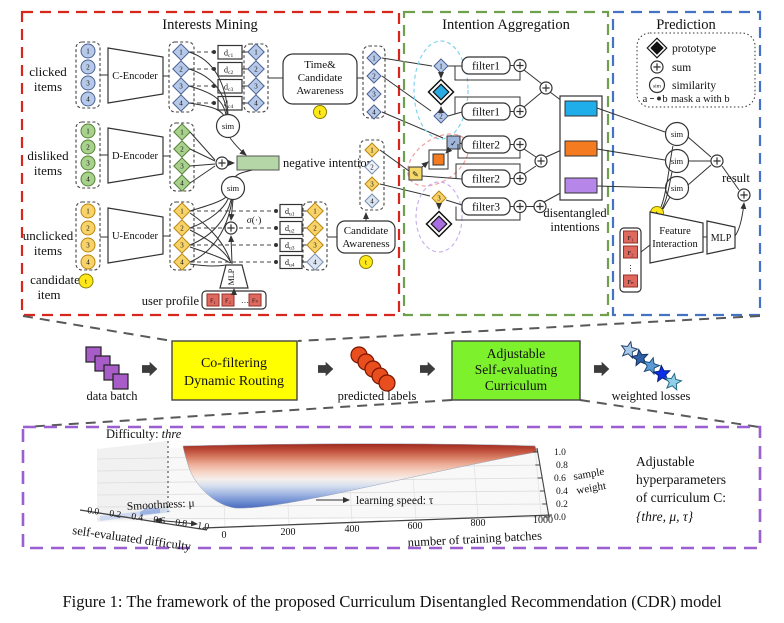  I want to click on clicked-output-diamonds: 1 2 3 4, so click(374, 85).